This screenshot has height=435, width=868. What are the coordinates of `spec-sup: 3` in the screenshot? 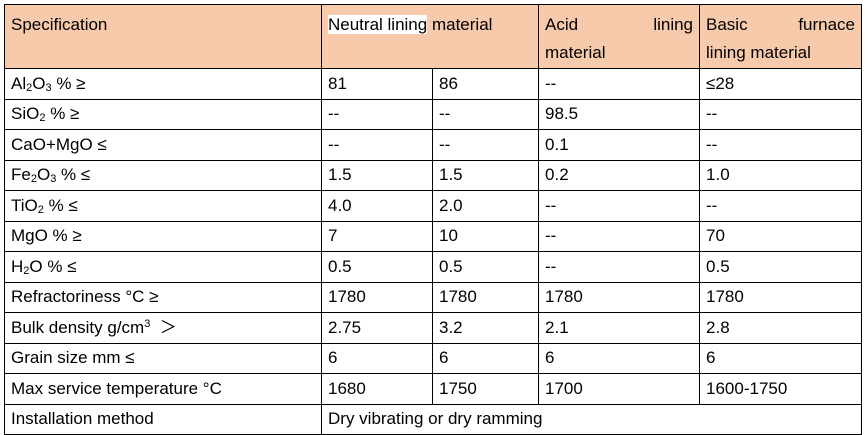 It's located at (147, 323).